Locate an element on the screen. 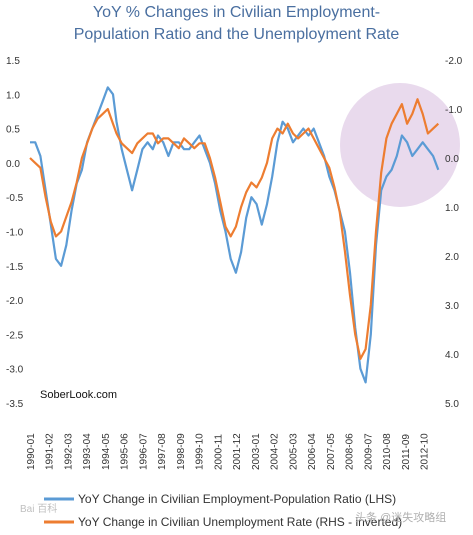  x-tick-label: 1998-09 is located at coordinates (181, 451).